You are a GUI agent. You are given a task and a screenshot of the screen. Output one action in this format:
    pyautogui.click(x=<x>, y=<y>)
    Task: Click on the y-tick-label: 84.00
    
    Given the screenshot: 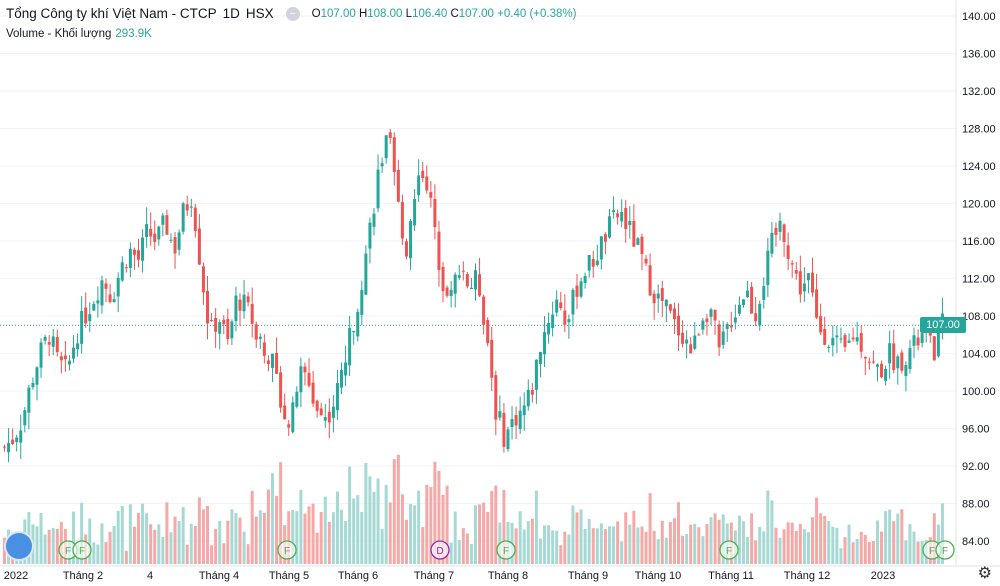 What is the action you would take?
    pyautogui.click(x=976, y=542)
    